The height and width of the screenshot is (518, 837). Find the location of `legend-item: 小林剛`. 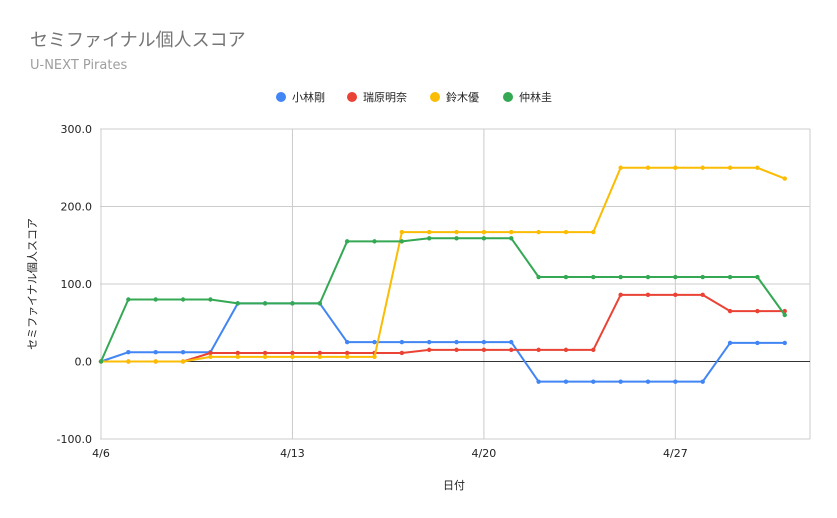

legend-item: 小林剛 is located at coordinates (300, 97).